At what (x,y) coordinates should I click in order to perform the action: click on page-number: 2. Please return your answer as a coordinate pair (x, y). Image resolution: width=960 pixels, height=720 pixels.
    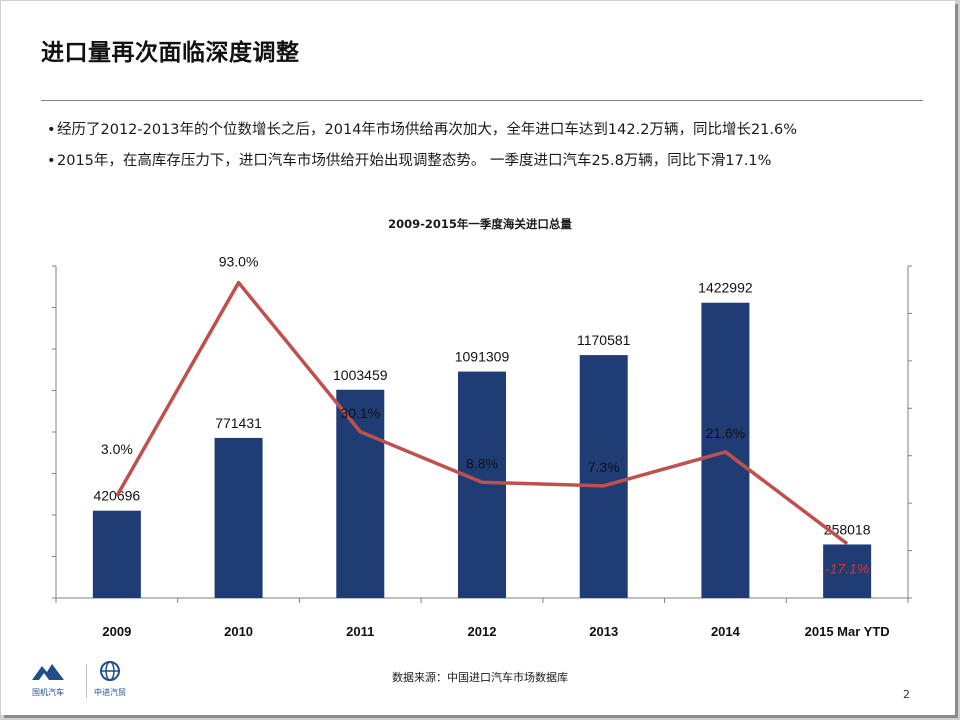
    Looking at the image, I should click on (906, 694).